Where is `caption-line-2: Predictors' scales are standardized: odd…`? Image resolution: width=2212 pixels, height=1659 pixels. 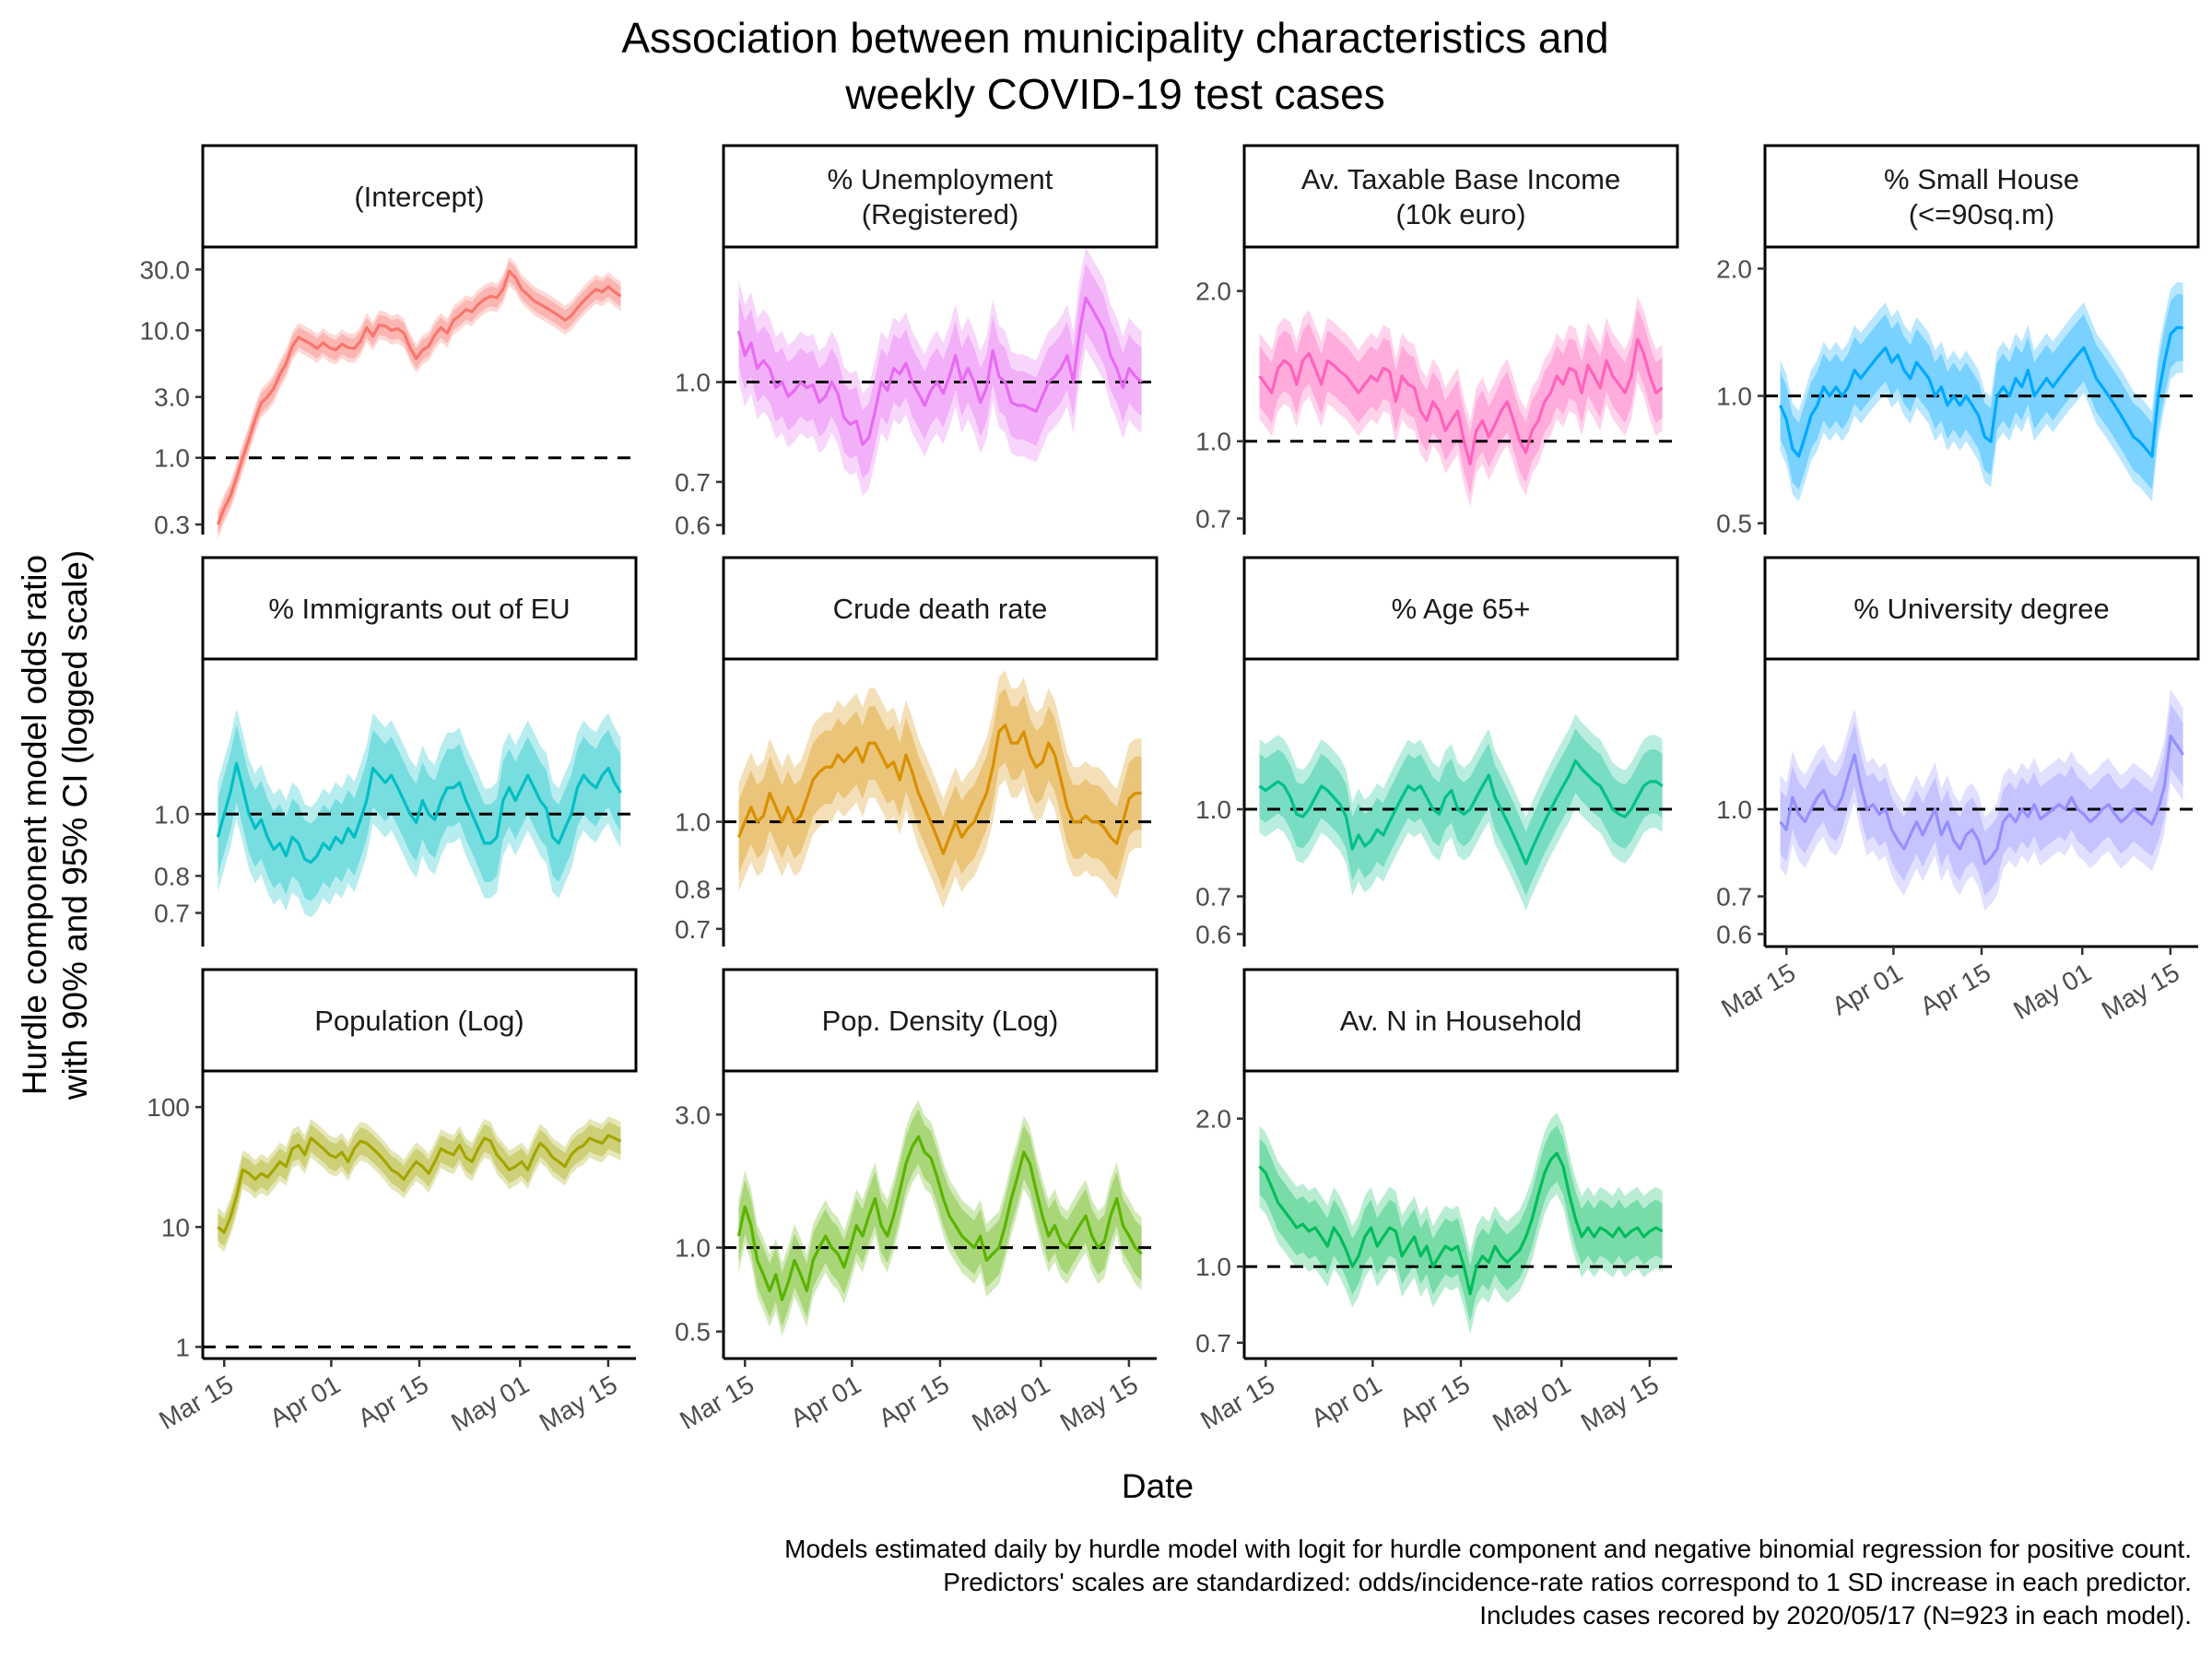
caption-line-2: Predictors' scales are standardized: odd… is located at coordinates (1567, 1582).